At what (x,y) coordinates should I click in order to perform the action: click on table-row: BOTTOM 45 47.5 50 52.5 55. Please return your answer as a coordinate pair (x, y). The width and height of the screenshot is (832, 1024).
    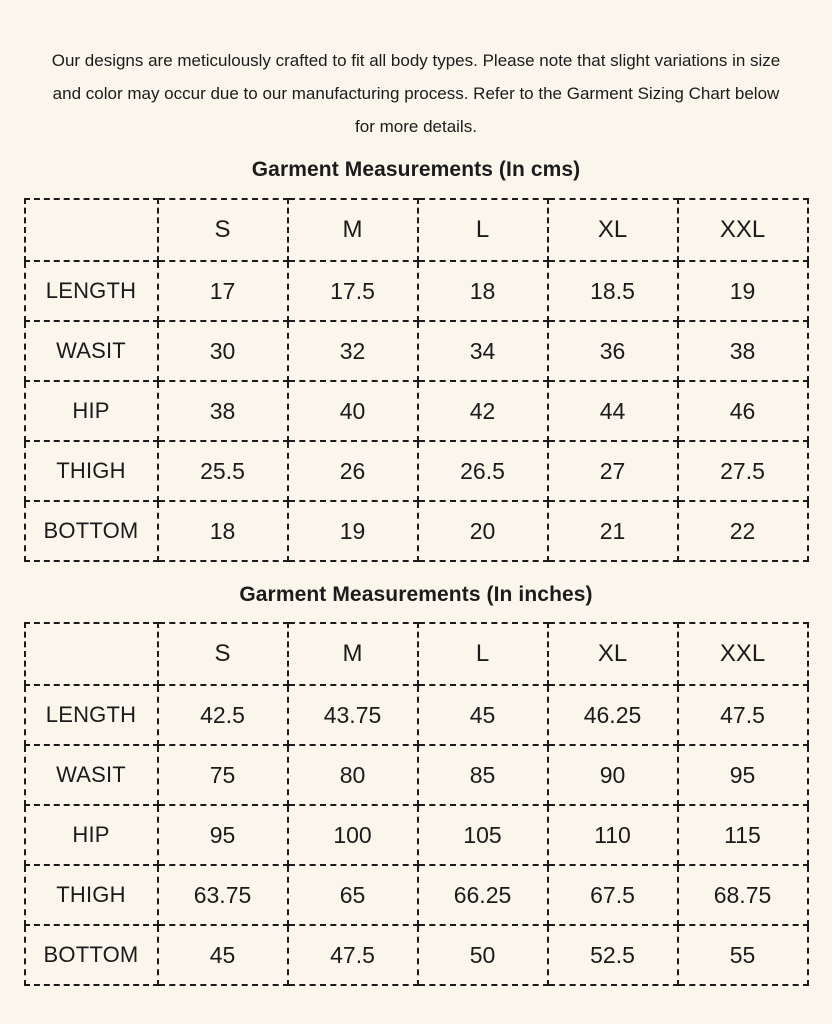
    Looking at the image, I should click on (416, 955).